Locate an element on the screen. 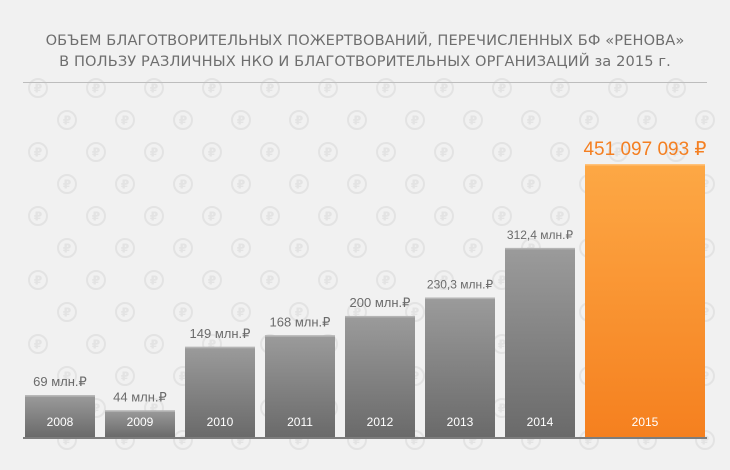 The width and height of the screenshot is (730, 470). data-label: 149 млн.₽ is located at coordinates (220, 333).